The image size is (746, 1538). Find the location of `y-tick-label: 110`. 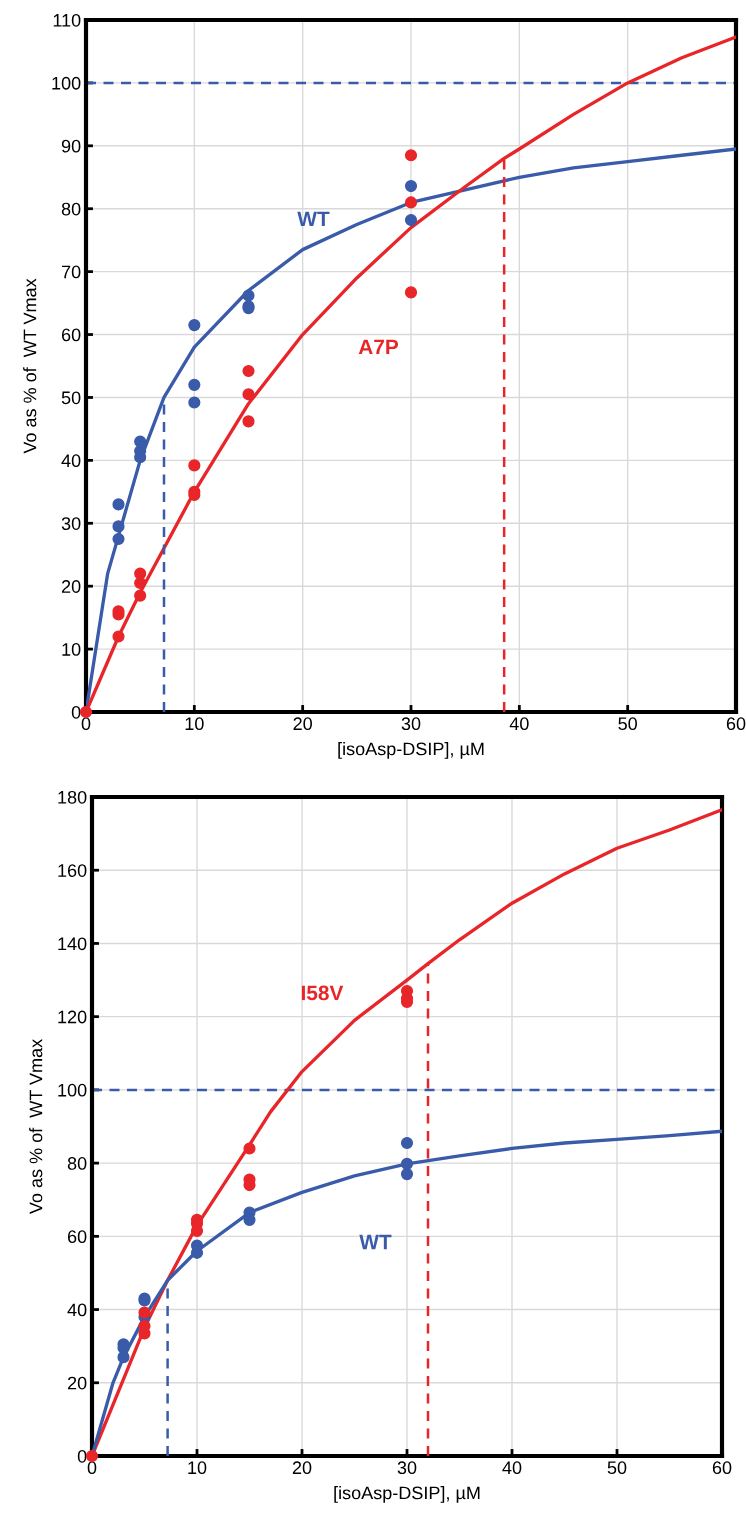

y-tick-label: 110 is located at coordinates (67, 20).